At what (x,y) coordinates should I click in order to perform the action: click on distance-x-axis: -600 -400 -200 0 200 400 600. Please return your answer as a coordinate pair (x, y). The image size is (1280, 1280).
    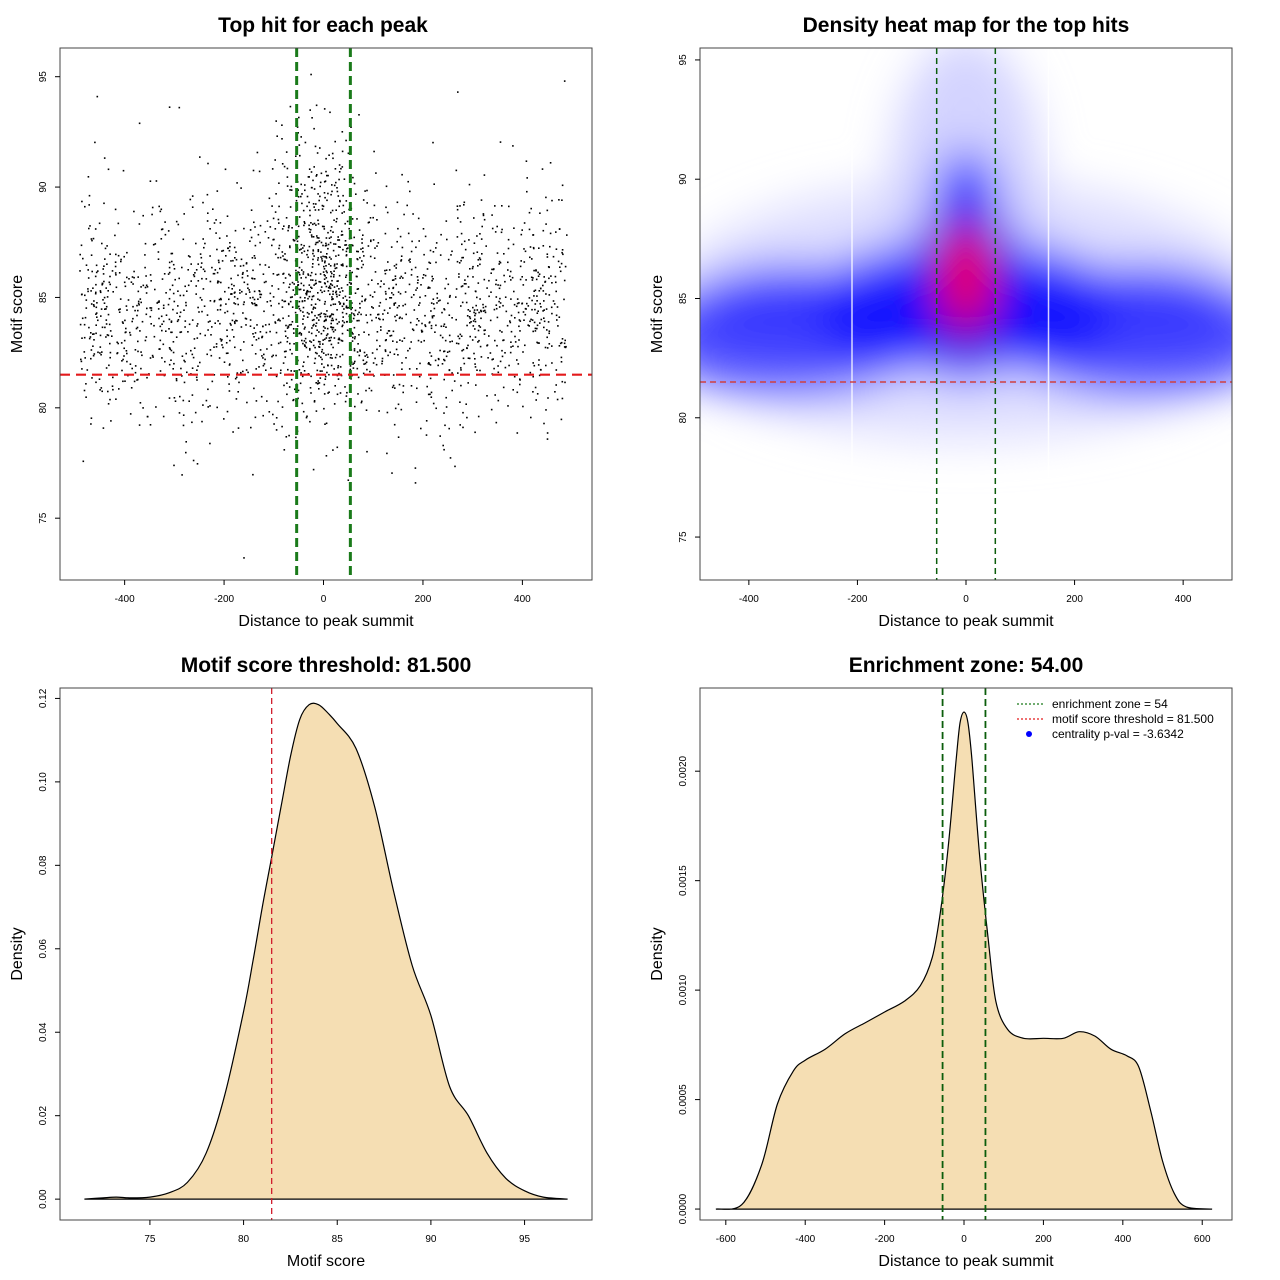
    Looking at the image, I should click on (963, 1232).